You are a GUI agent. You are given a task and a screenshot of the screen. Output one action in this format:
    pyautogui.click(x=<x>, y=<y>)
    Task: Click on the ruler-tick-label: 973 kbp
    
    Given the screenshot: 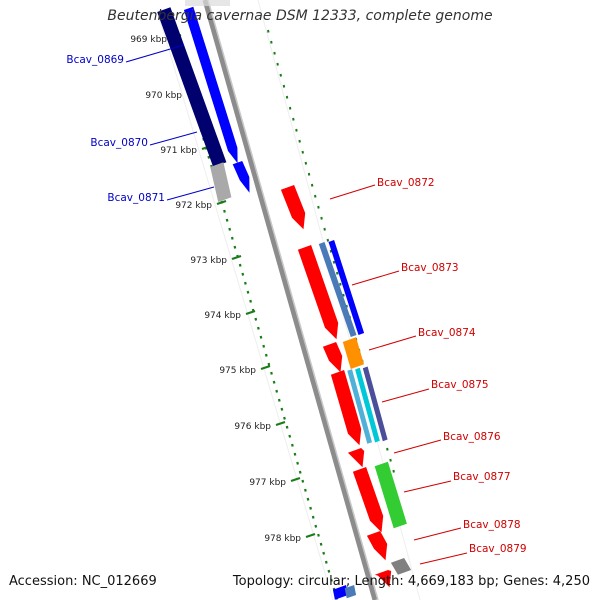 What is the action you would take?
    pyautogui.click(x=208, y=261)
    